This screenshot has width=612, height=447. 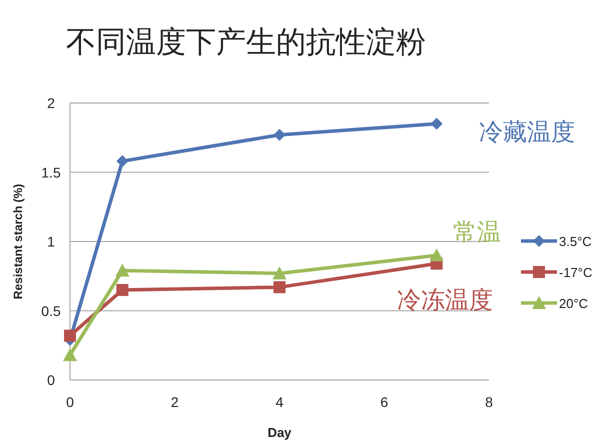 What do you see at coordinates (489, 402) in the screenshot?
I see `x-tick-label: 8` at bounding box center [489, 402].